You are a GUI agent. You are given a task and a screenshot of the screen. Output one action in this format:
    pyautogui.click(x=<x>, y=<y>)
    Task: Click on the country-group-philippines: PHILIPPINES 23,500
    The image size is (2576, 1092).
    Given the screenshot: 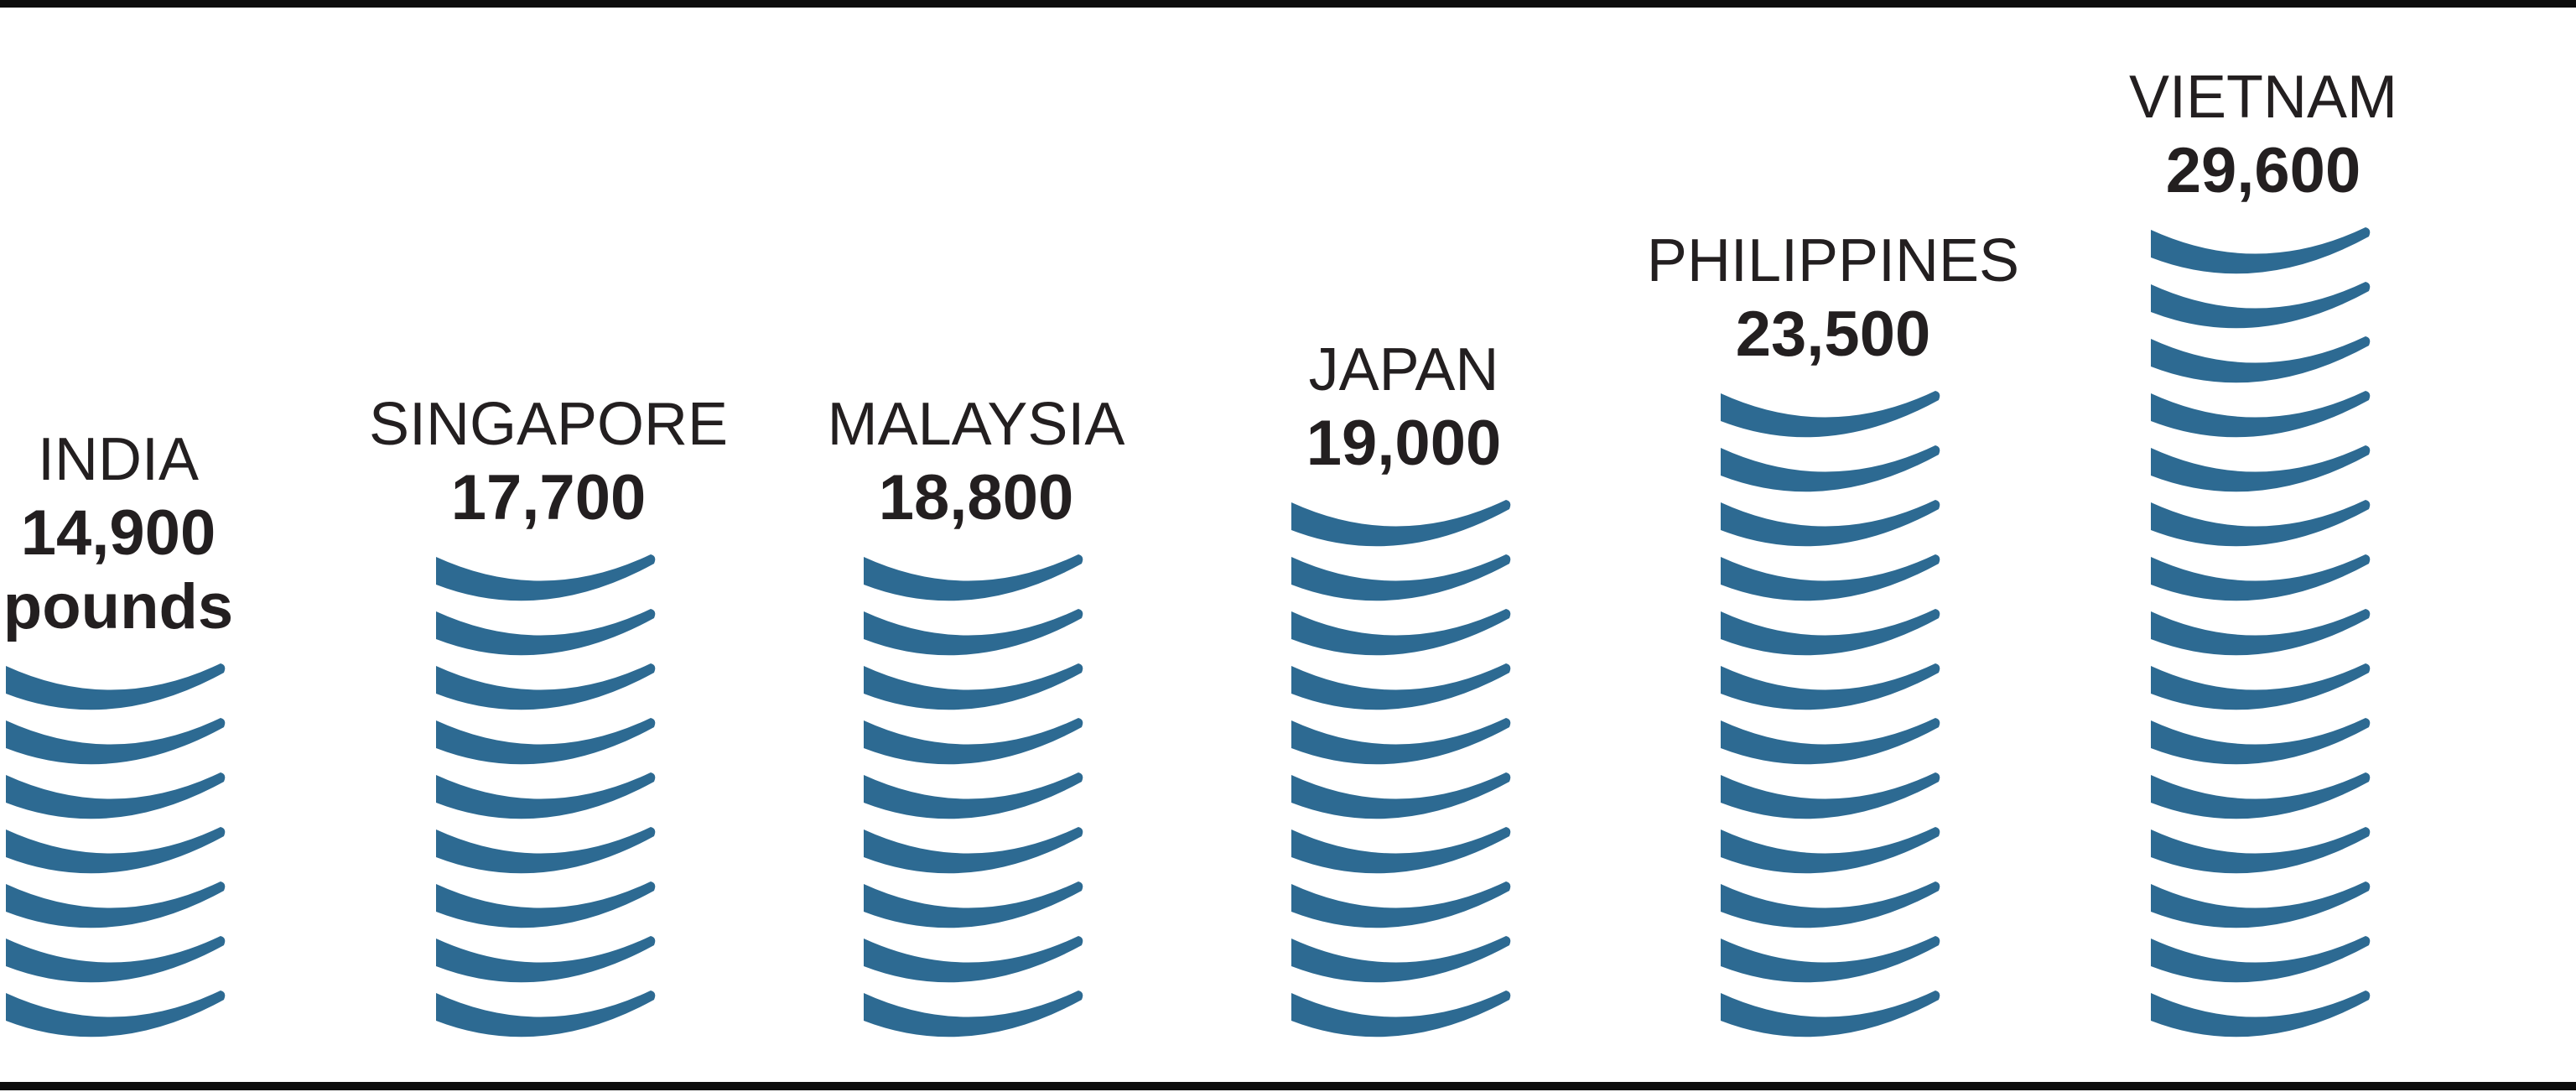 What is the action you would take?
    pyautogui.click(x=1833, y=546)
    